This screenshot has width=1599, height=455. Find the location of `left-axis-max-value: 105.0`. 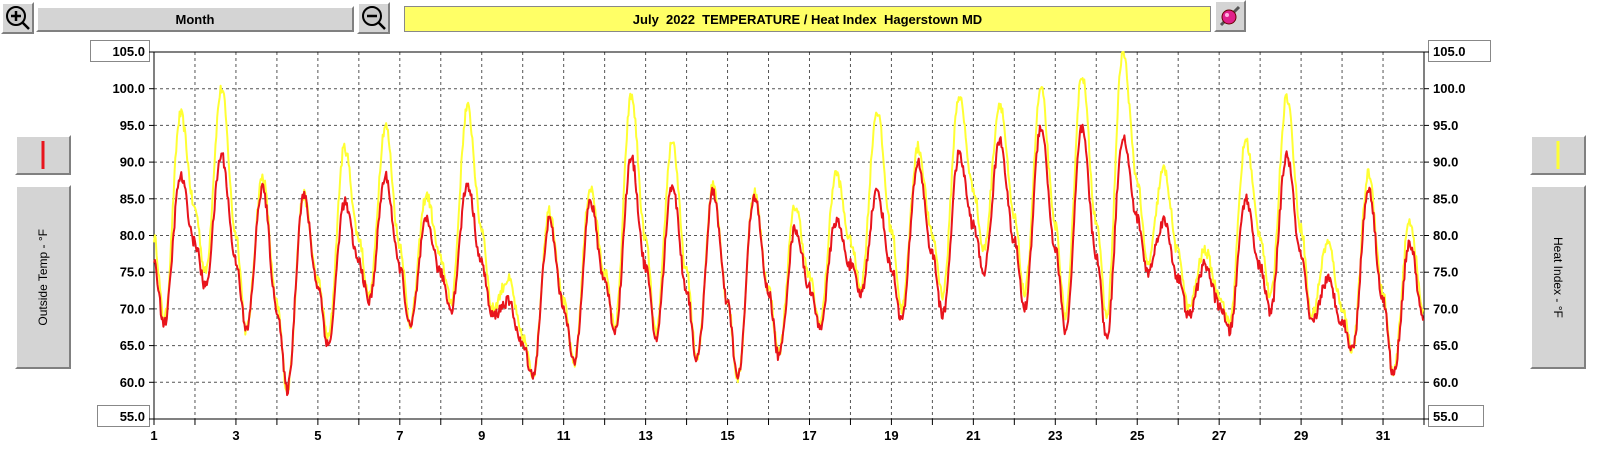

left-axis-max-value: 105.0 is located at coordinates (120, 51).